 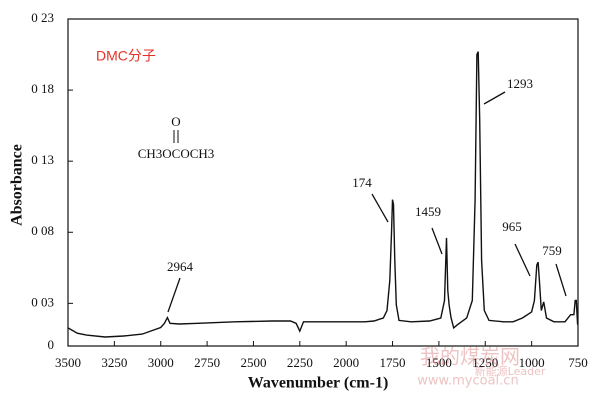 I want to click on peak-label: 2964, so click(x=180, y=266).